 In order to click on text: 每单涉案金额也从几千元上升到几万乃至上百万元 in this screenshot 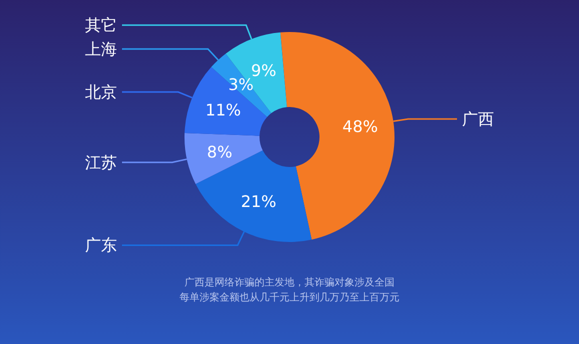, I will do `click(290, 298)`.